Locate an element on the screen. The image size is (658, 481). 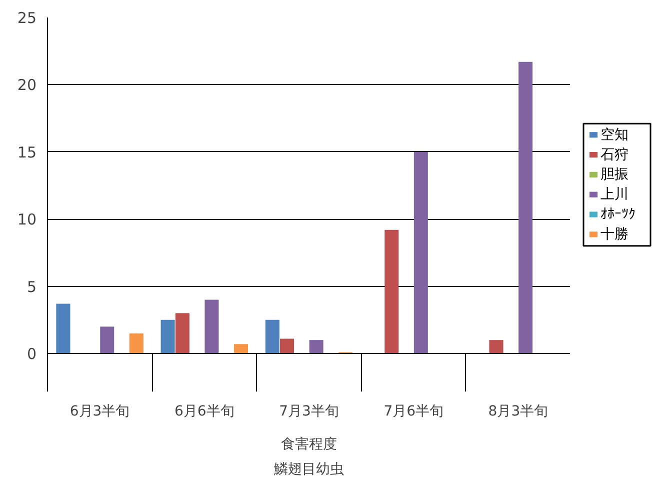
y-tick-label: 20 is located at coordinates (27, 85).